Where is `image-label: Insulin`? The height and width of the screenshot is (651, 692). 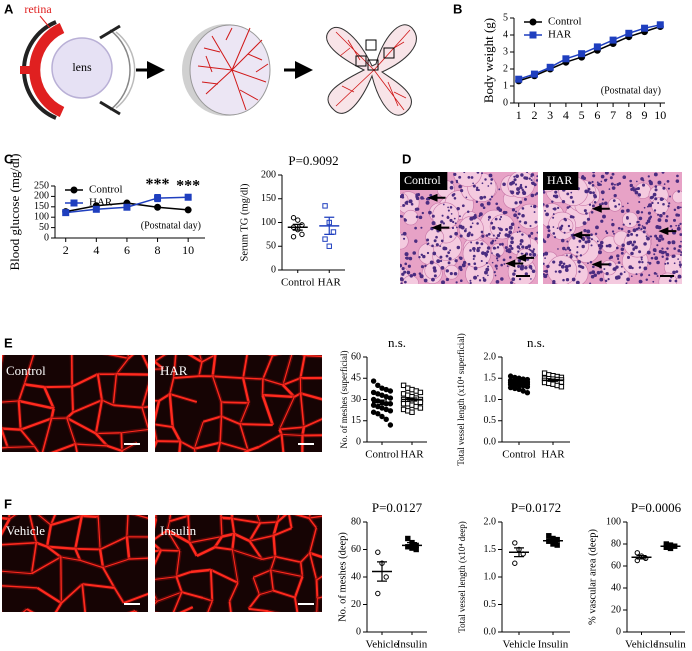 image-label: Insulin is located at coordinates (178, 530).